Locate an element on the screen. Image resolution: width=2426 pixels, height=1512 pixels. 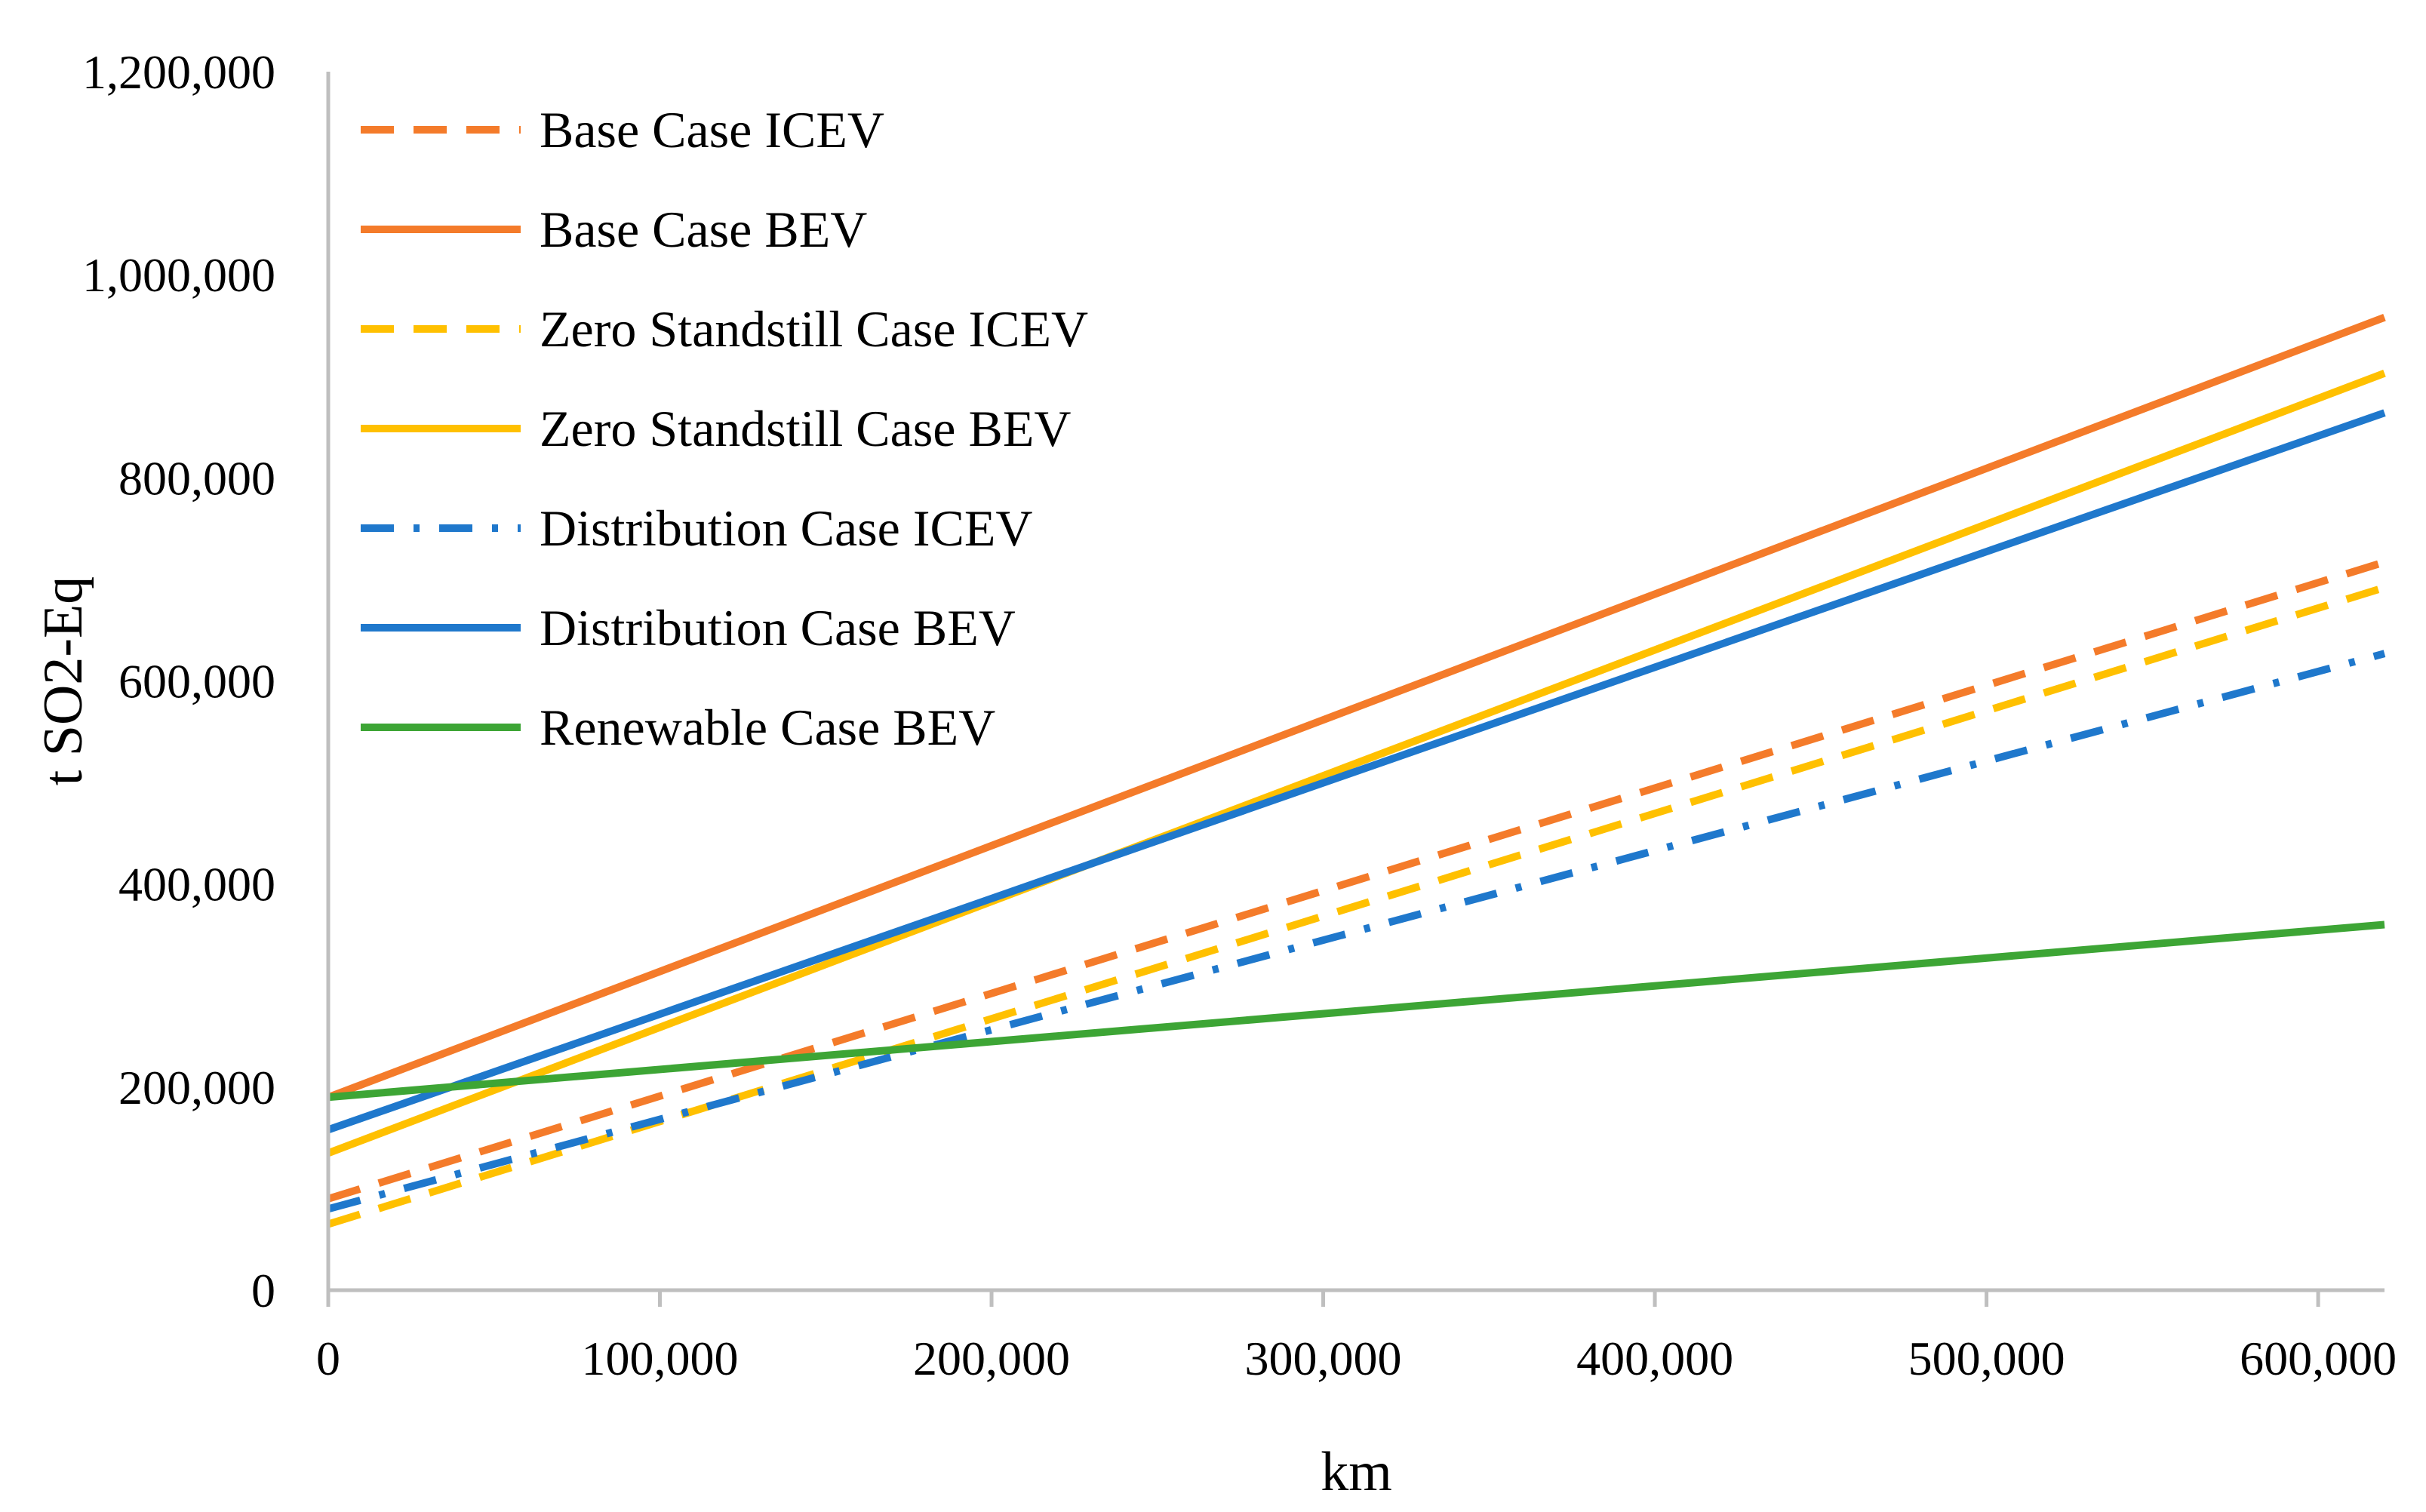
y-tick-label: 800,000 is located at coordinates (196, 478).